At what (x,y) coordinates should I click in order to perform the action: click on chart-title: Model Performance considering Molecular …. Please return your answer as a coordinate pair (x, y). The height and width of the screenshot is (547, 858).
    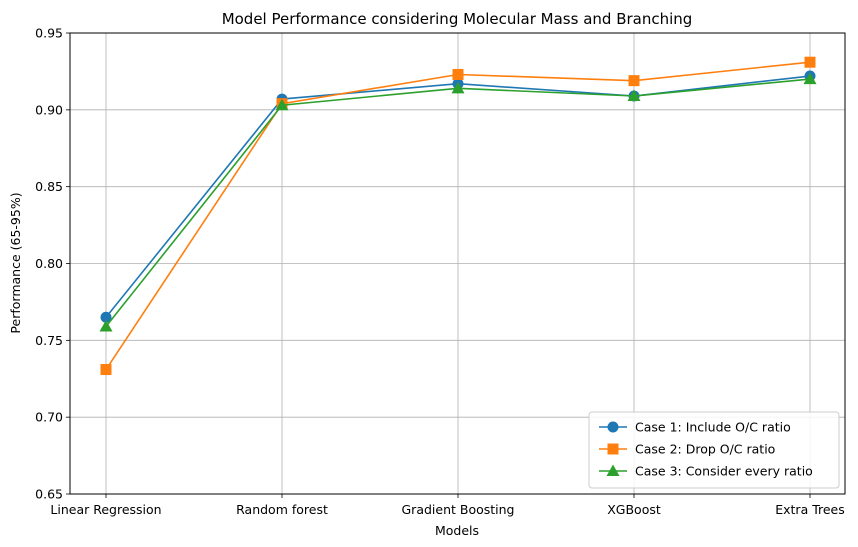
    Looking at the image, I should click on (457, 19).